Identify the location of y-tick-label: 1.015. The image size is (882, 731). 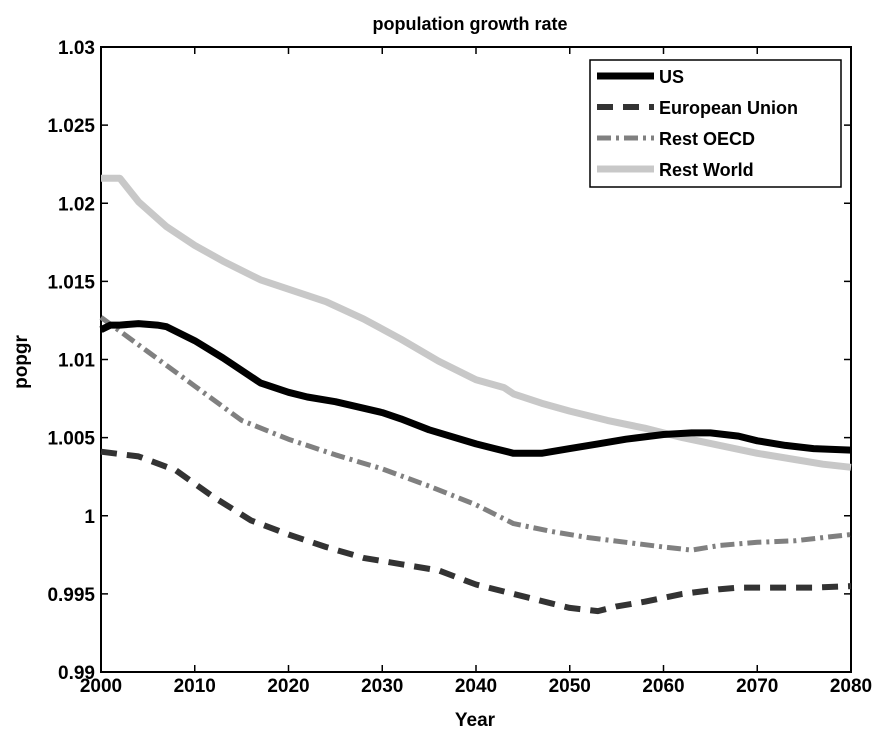
(71, 282).